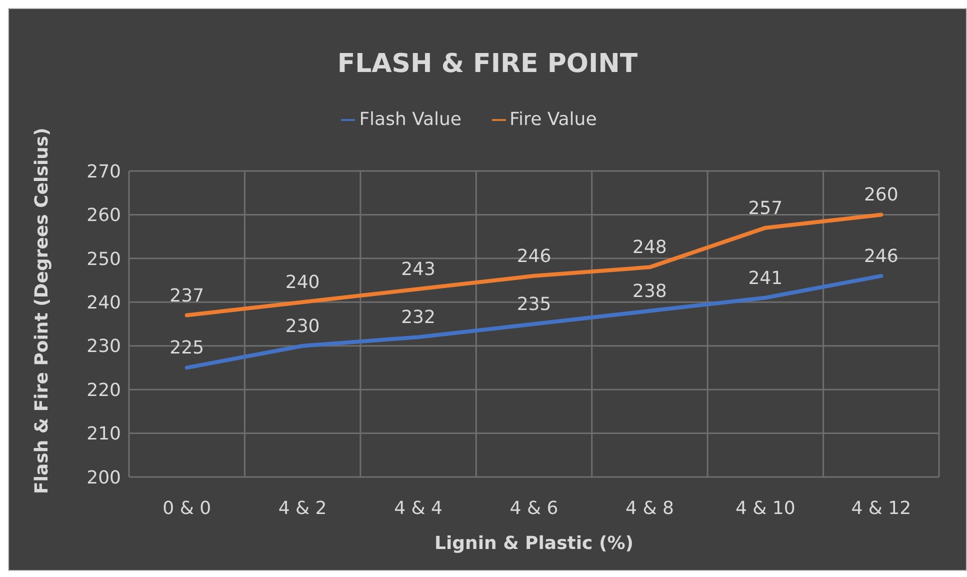  I want to click on y-tick-label: 200, so click(103, 477).